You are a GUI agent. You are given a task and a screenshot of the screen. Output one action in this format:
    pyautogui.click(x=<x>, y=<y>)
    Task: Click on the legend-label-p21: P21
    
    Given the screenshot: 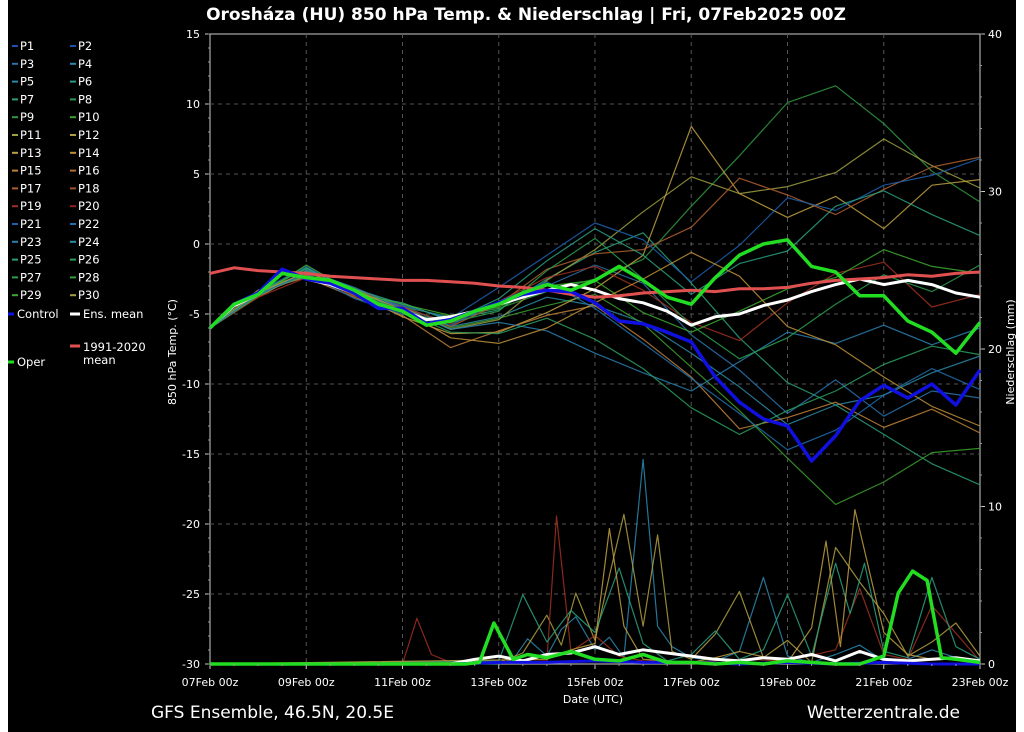 What is the action you would take?
    pyautogui.click(x=31, y=224)
    